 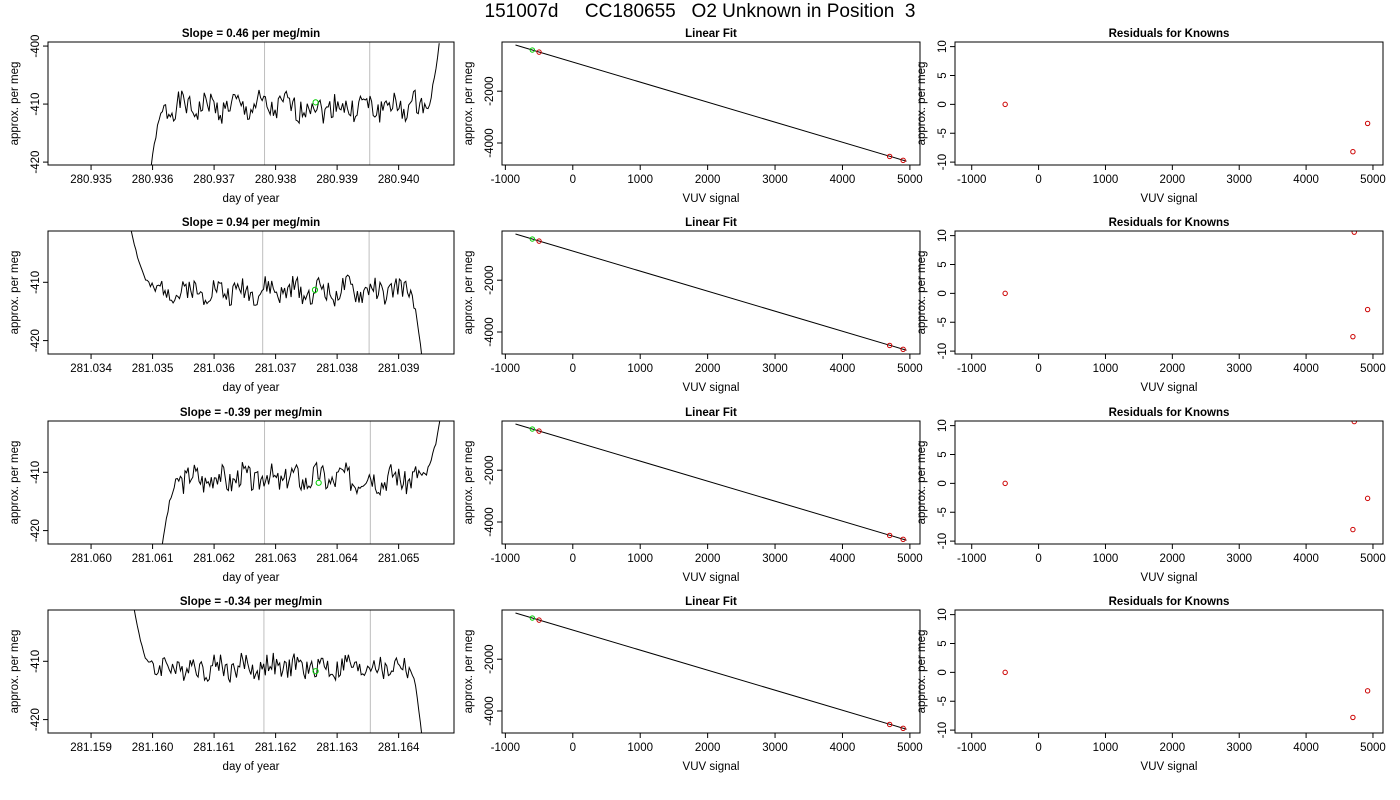 I want to click on data-trace, so click(x=295, y=104).